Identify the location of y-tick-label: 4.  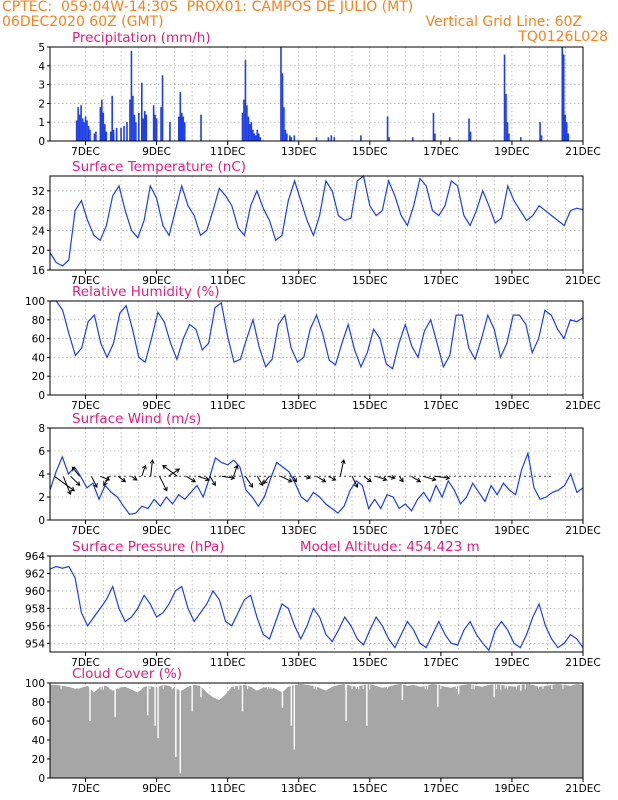
(41, 475).